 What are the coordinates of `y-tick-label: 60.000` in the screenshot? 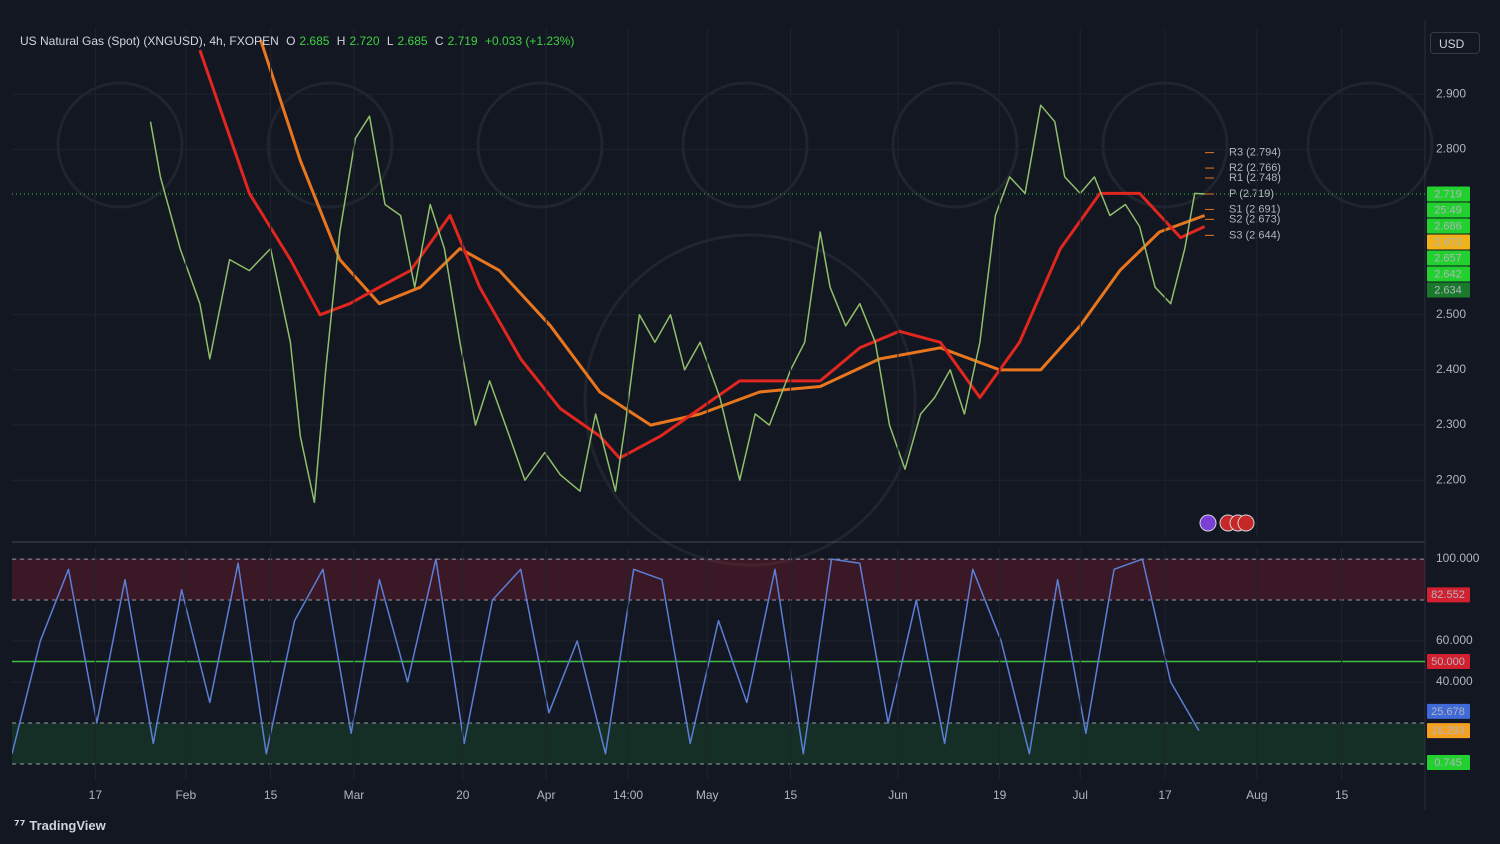 It's located at (1454, 640).